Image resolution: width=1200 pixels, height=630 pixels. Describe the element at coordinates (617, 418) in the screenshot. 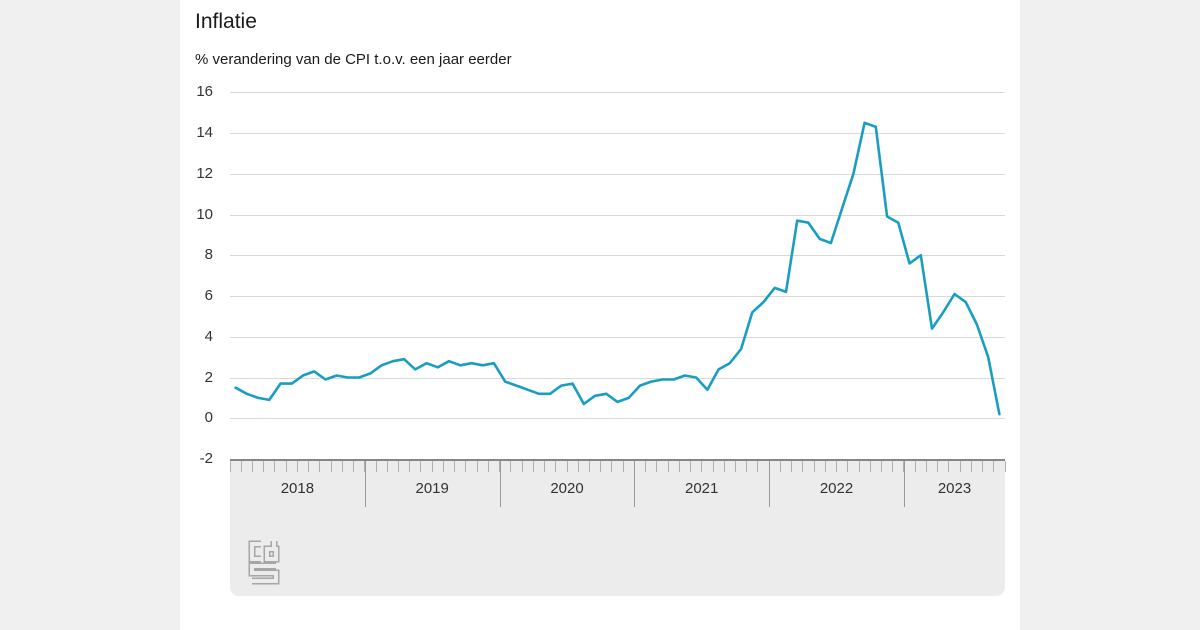

I see `gridline-y0` at that location.